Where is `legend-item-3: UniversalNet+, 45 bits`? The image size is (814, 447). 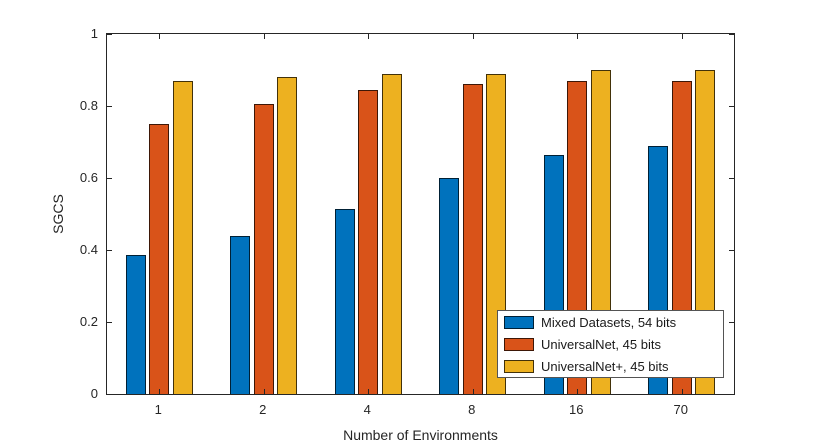 legend-item-3: UniversalNet+, 45 bits is located at coordinates (613, 366).